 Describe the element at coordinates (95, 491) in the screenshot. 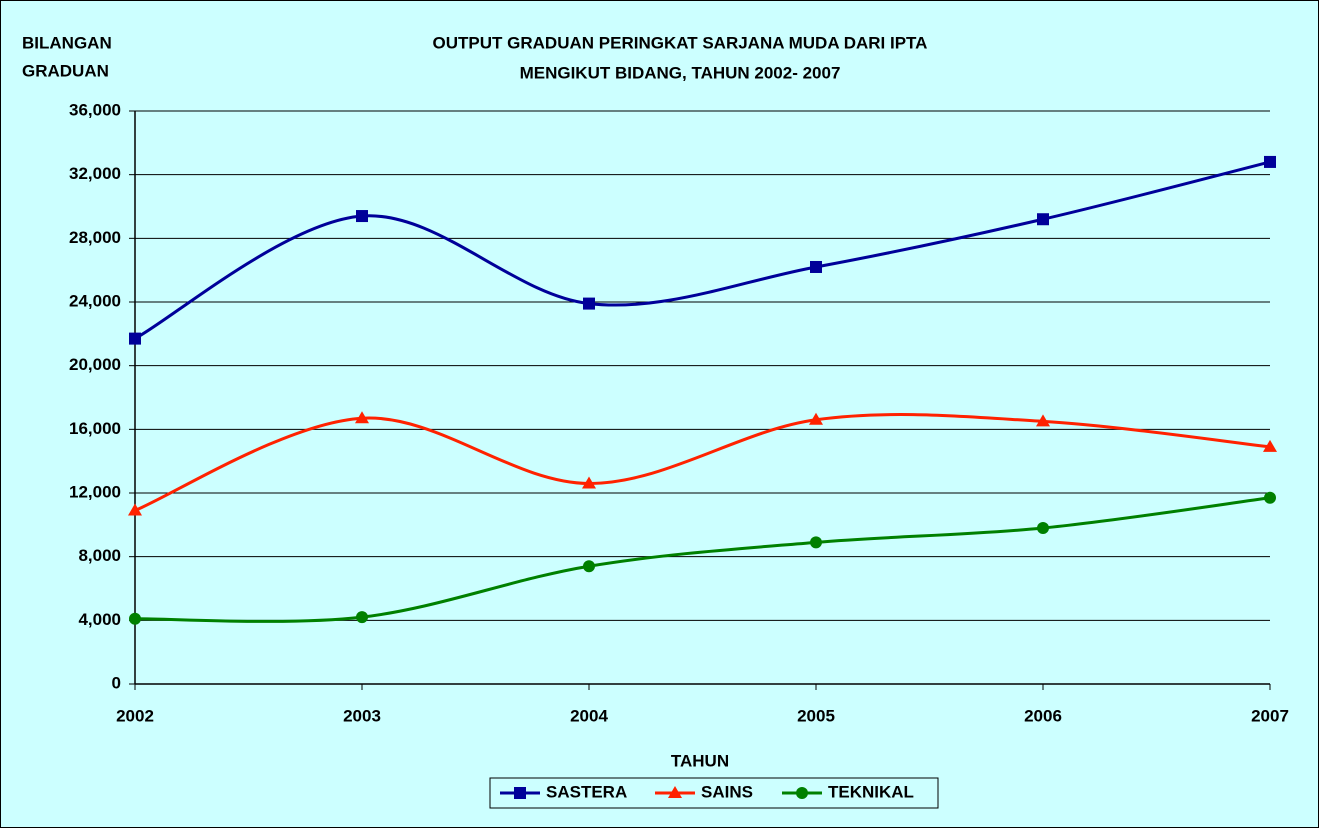

I see `y-tick-label: 12,000` at that location.